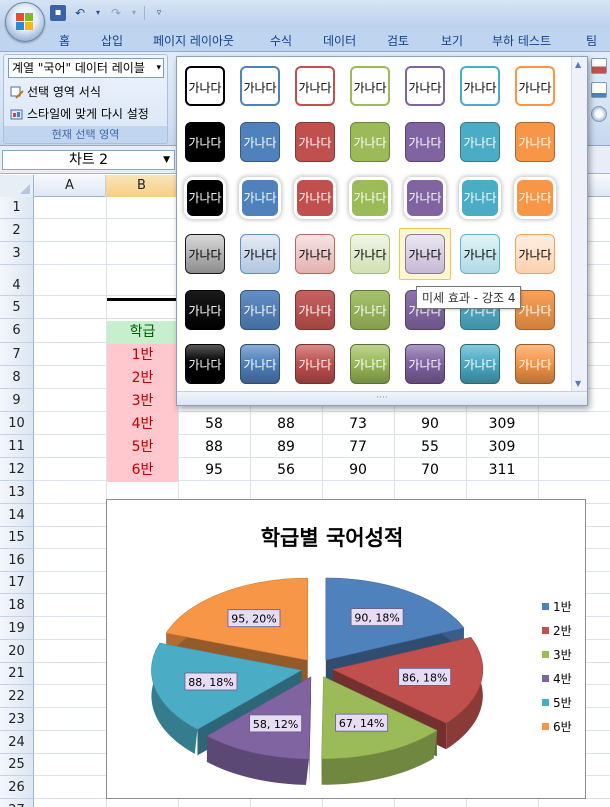 Image resolution: width=610 pixels, height=807 pixels. What do you see at coordinates (562, 655) in the screenshot?
I see `legend-entry: 3반` at bounding box center [562, 655].